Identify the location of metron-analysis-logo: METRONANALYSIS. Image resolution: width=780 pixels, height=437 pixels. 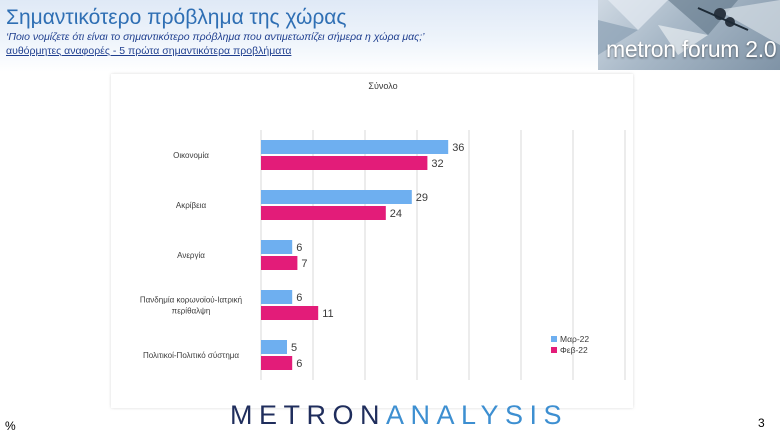
(399, 415).